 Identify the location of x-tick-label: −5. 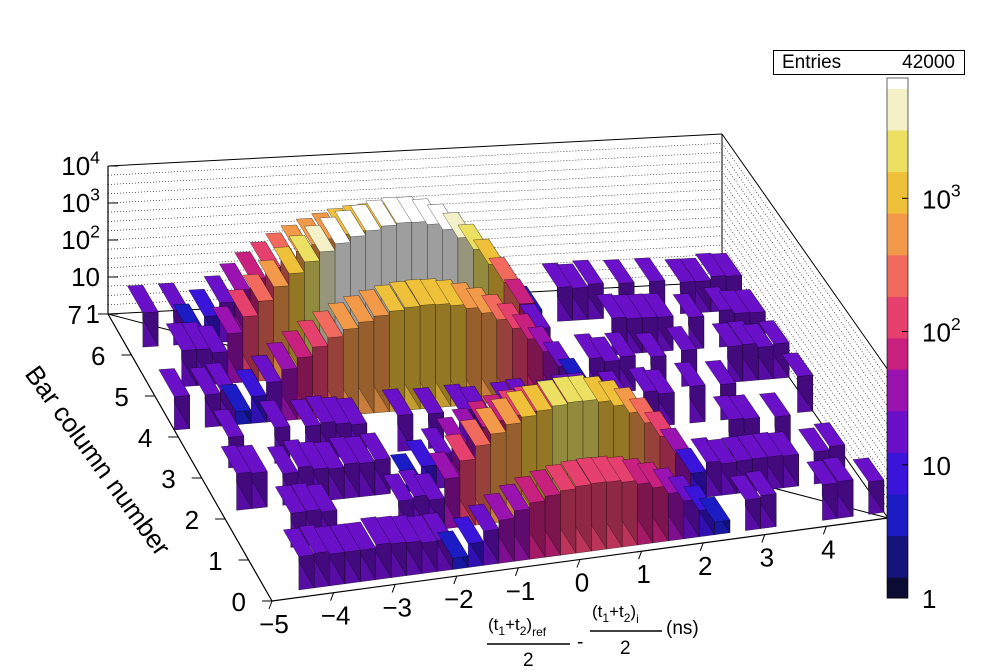
(274, 624).